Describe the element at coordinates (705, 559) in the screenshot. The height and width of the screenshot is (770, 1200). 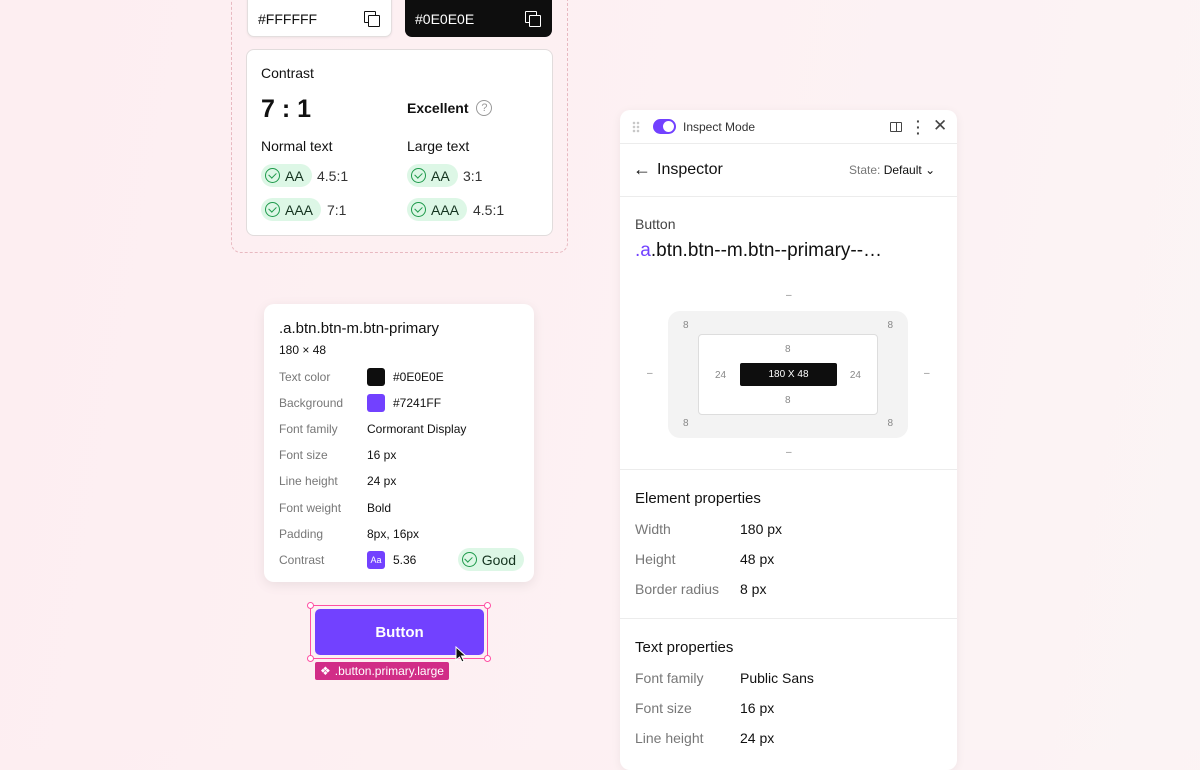
I see `property-row: Height 48 px` at that location.